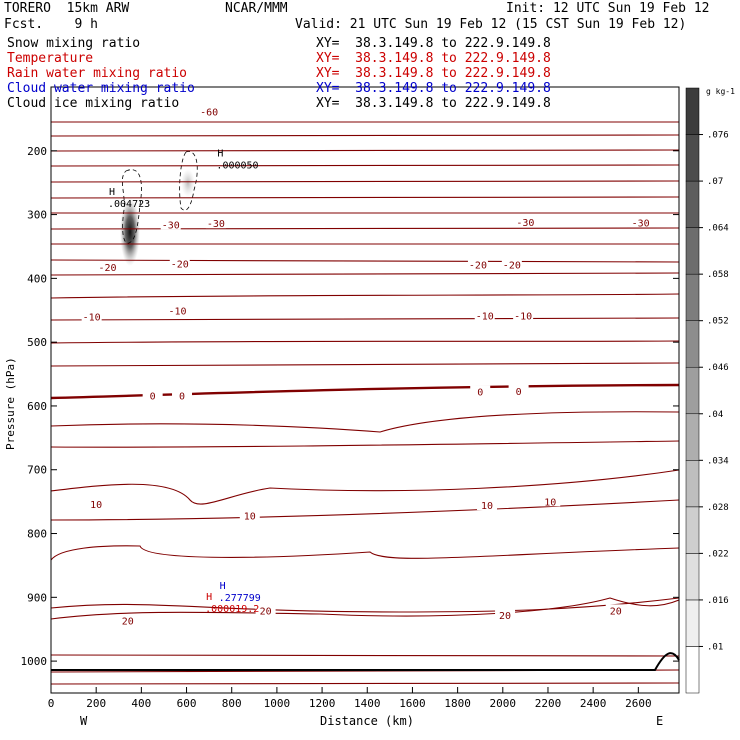  I want to click on field-xy-rain: XY= 38.3.149.8 to 222.9.149.8, so click(433, 73).